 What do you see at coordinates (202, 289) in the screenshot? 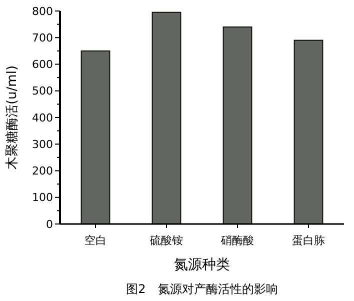
I see `text: 图2 氮源对产酶活性的影响` at bounding box center [202, 289].